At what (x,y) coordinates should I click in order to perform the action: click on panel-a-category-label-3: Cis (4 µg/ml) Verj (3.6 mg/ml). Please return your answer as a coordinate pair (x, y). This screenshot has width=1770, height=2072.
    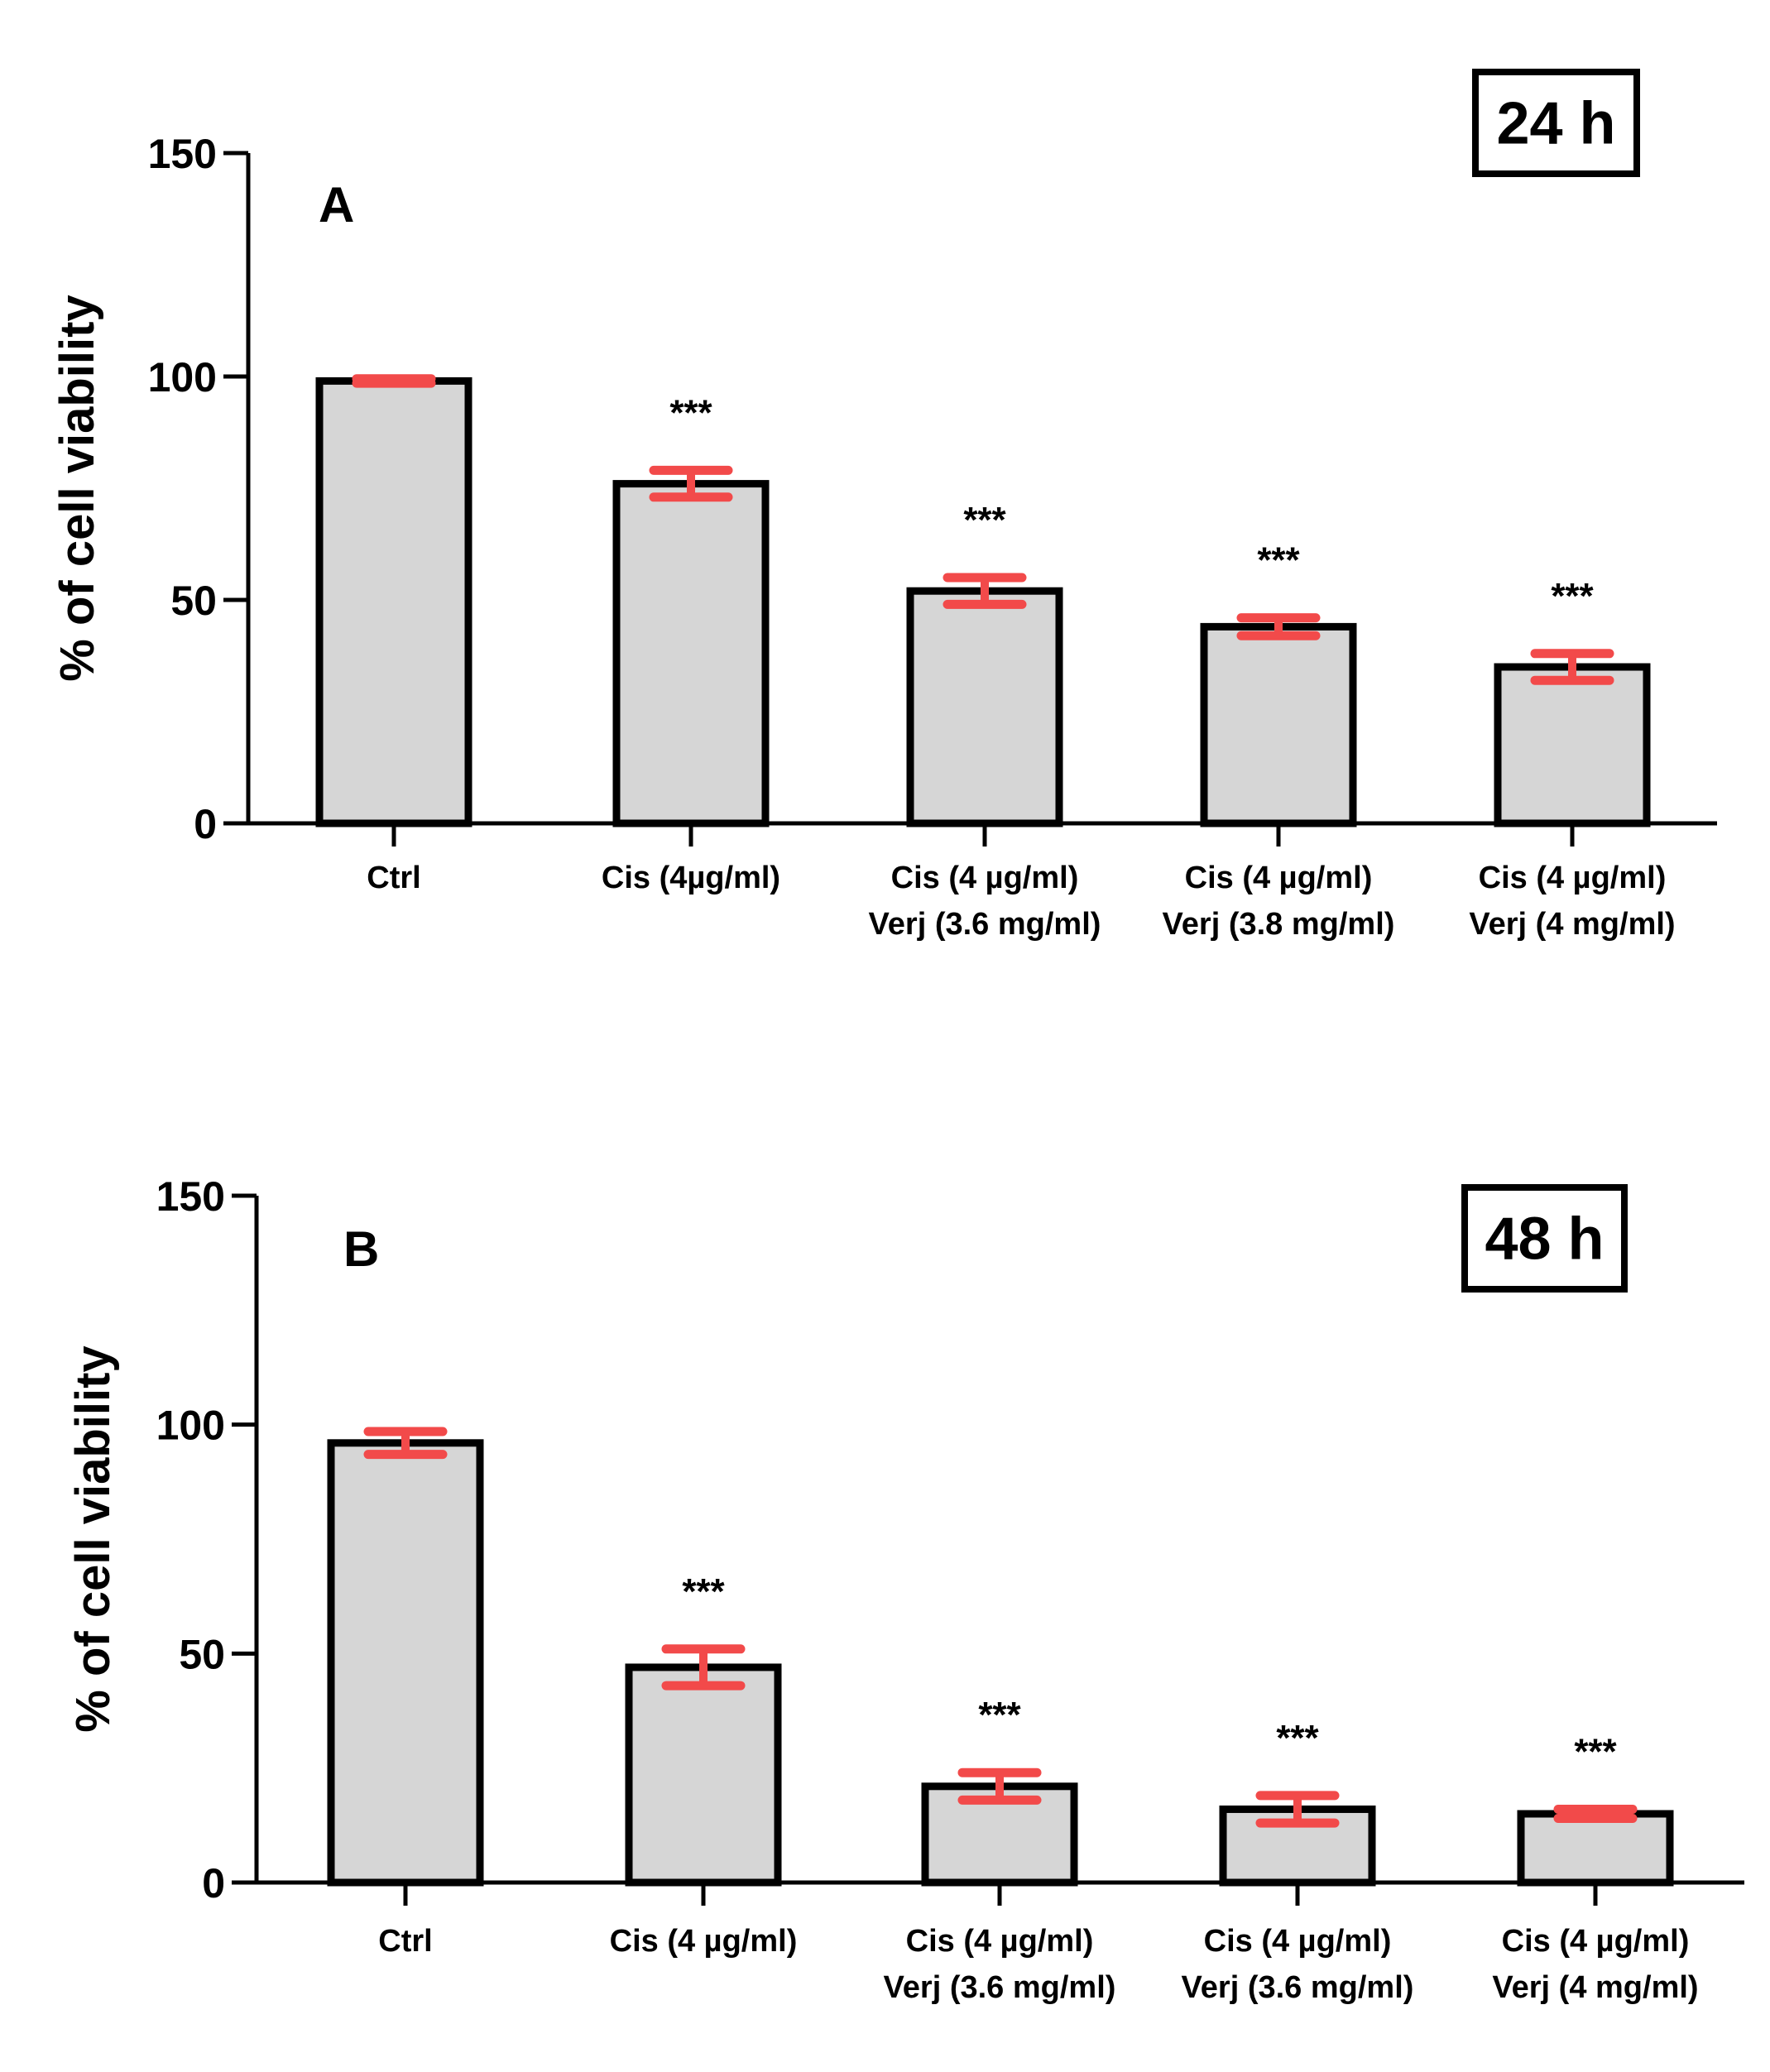
    Looking at the image, I should click on (985, 901).